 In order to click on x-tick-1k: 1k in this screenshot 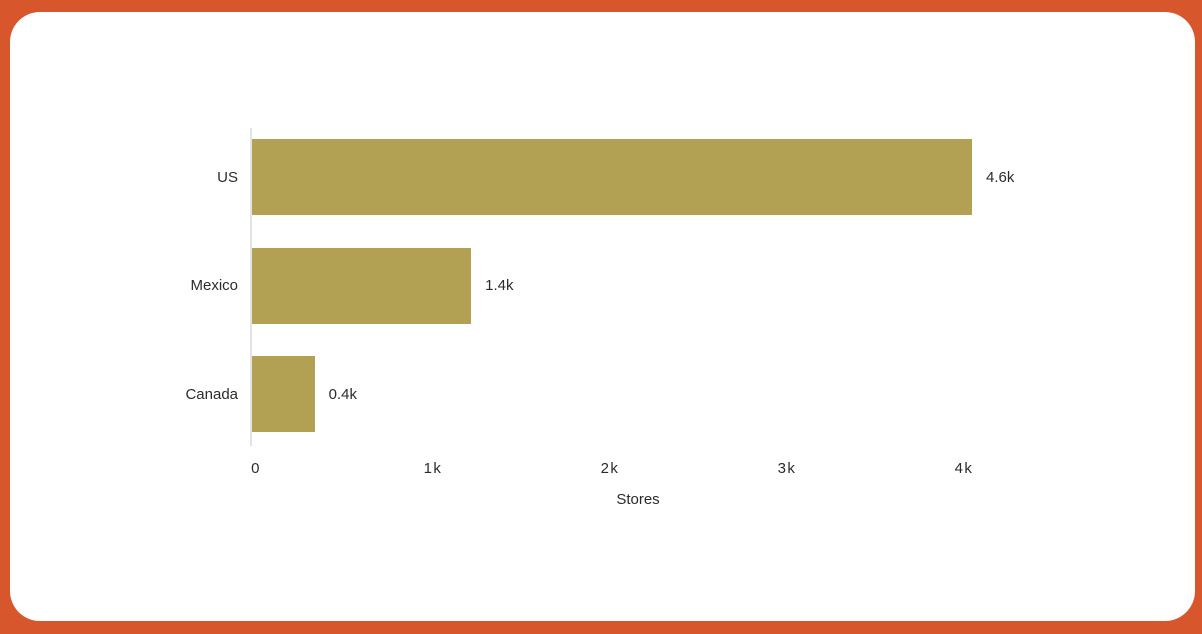, I will do `click(433, 468)`.